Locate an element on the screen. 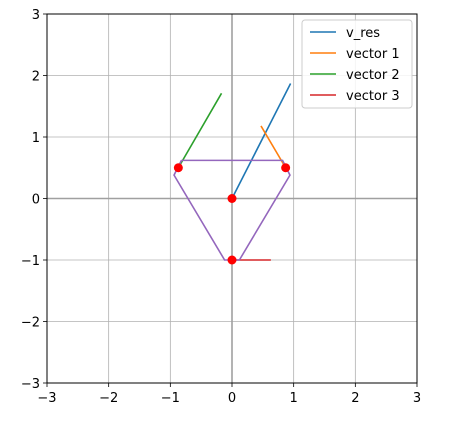  legend-label: vector 1 is located at coordinates (373, 54).